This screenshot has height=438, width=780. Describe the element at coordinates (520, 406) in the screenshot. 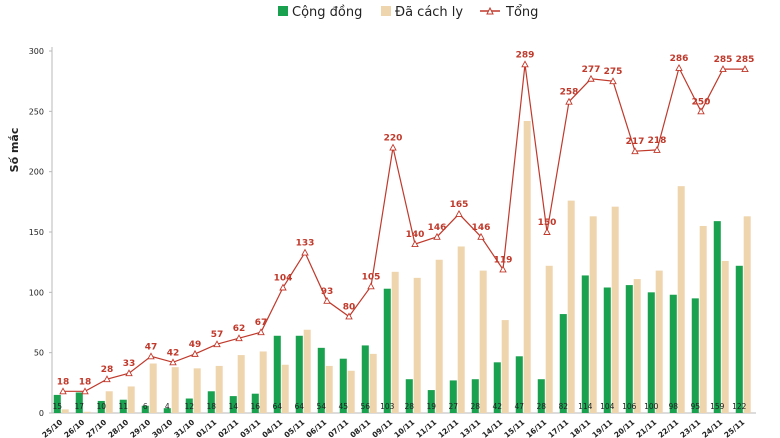

I see `bar-label-cong-dong: 47` at that location.